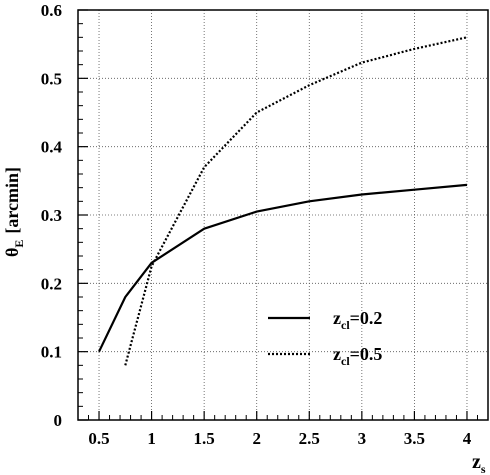 The width and height of the screenshot is (490, 475). I want to click on y-tick-label: 0.6, so click(51, 10).